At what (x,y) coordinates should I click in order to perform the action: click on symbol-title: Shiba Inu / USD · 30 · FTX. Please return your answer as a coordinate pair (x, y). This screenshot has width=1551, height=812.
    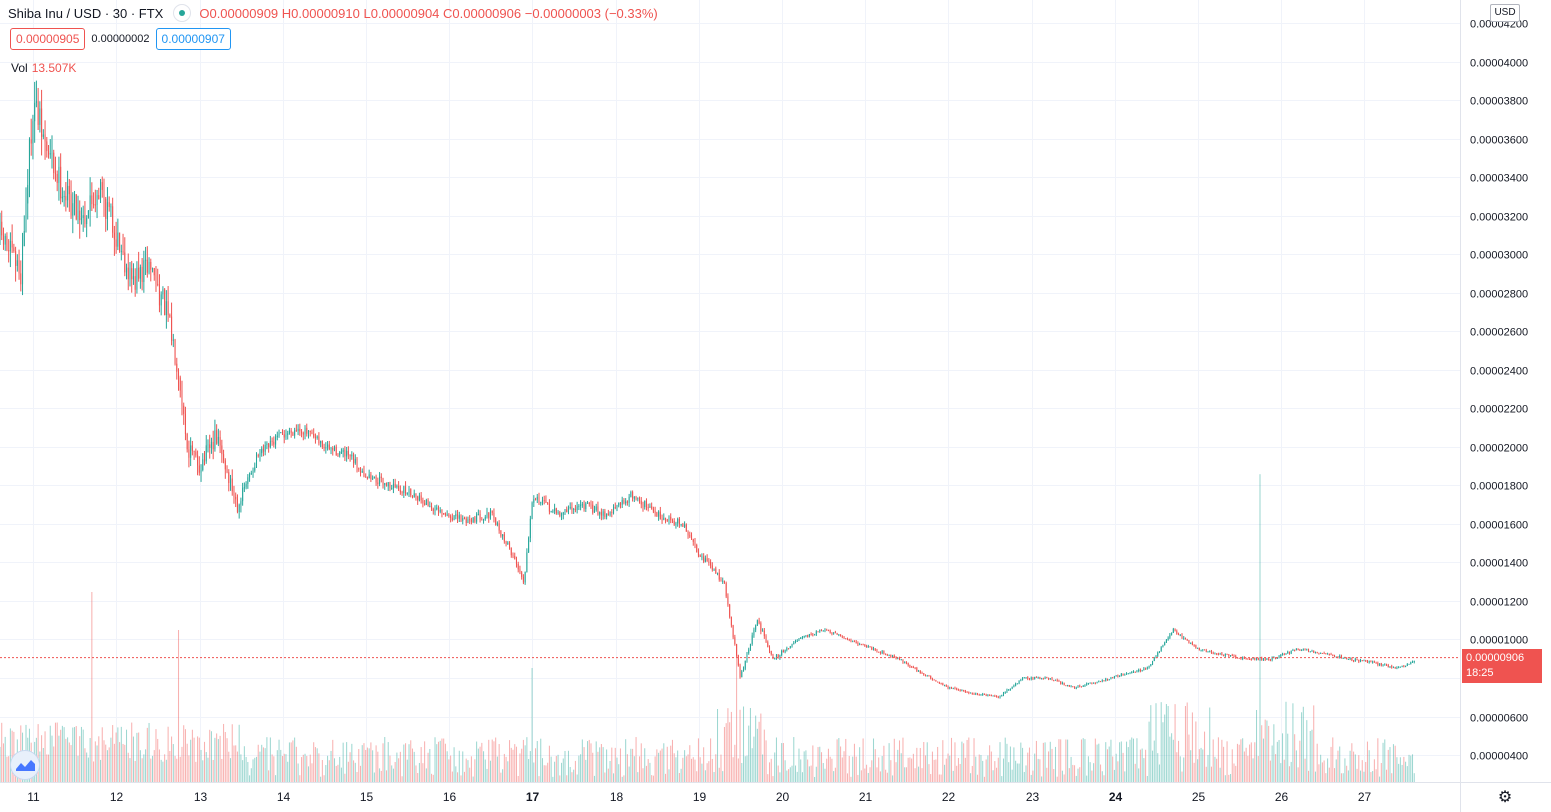
    Looking at the image, I should click on (86, 13).